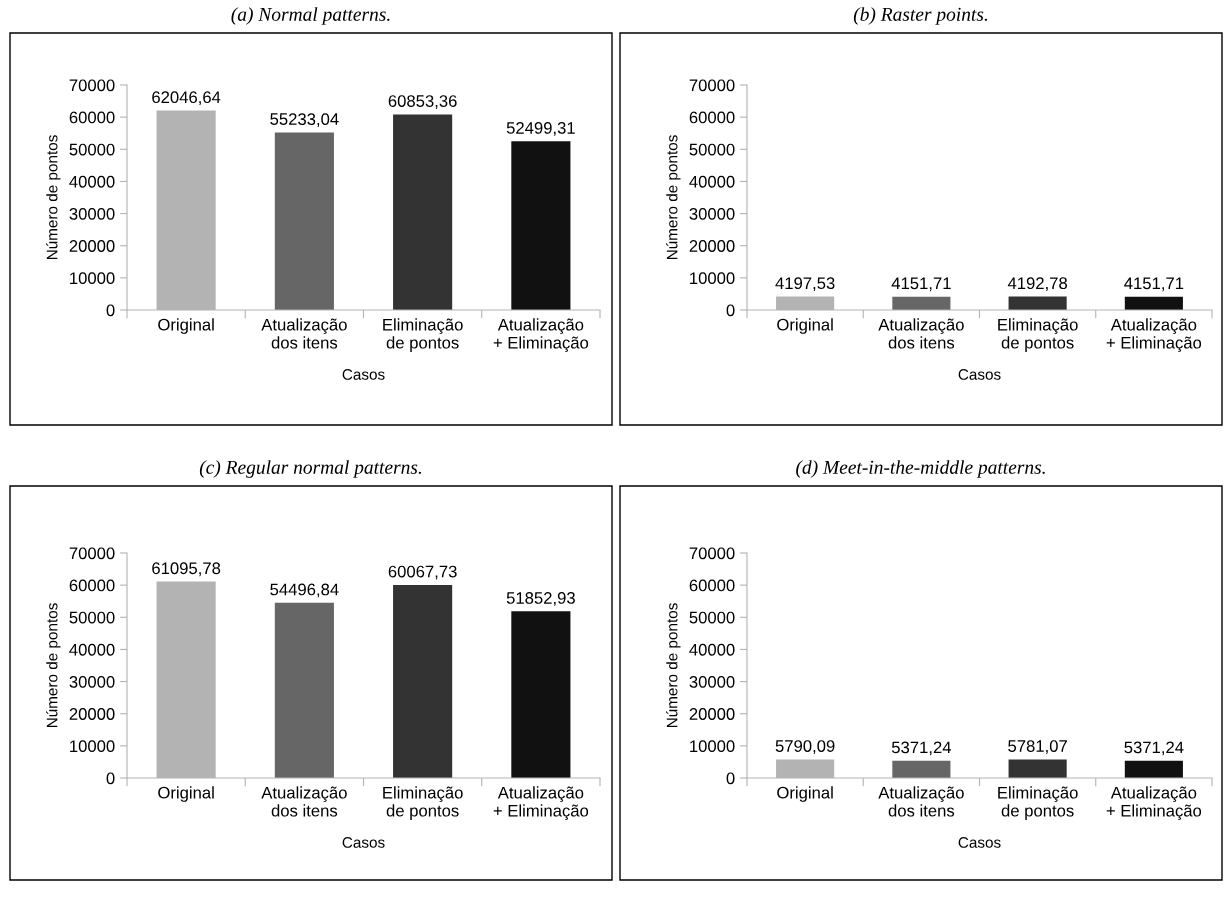 The height and width of the screenshot is (912, 1232). Describe the element at coordinates (304, 120) in the screenshot. I see `data-label: 55233,04` at that location.